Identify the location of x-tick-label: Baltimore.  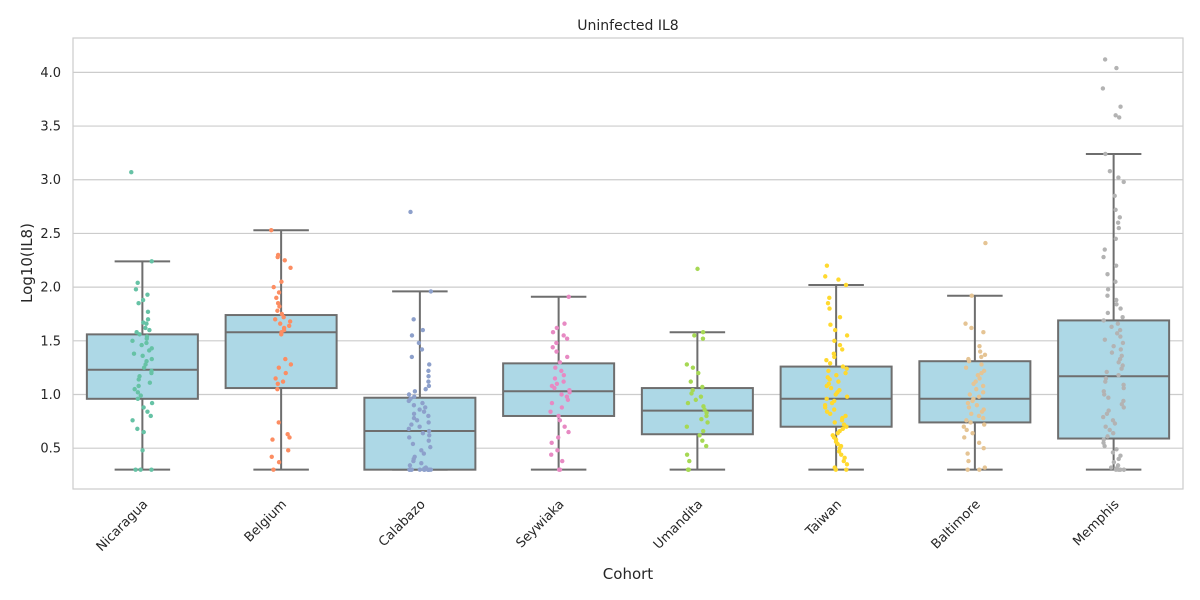
(956, 524).